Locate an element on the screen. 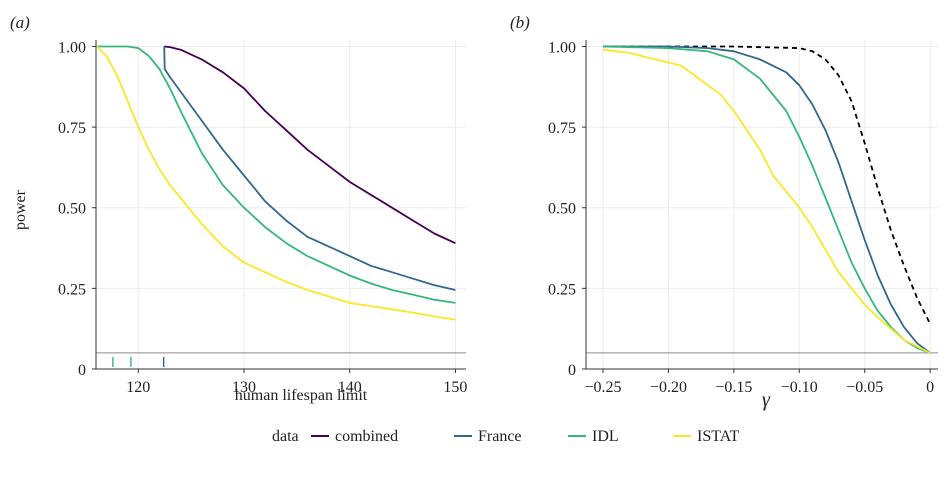  series-line-combined is located at coordinates (310, 145).